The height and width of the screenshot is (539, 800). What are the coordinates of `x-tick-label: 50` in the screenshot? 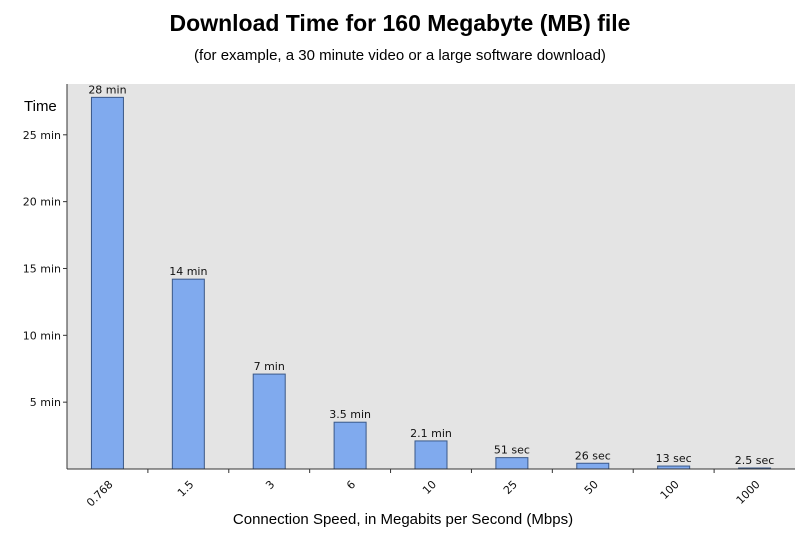 It's located at (591, 487).